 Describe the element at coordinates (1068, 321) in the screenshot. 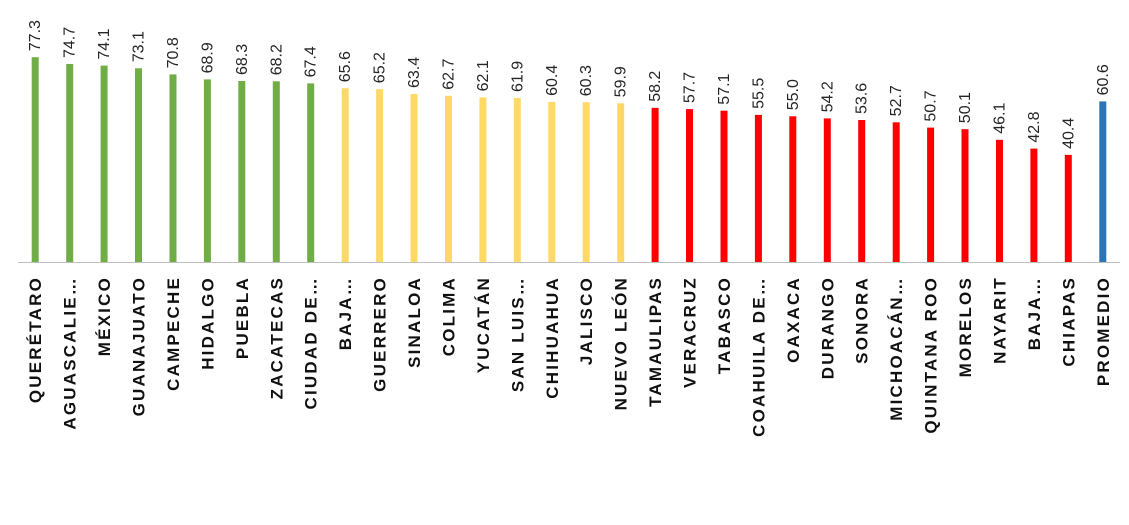

I see `category-label: CHIAPAS` at that location.